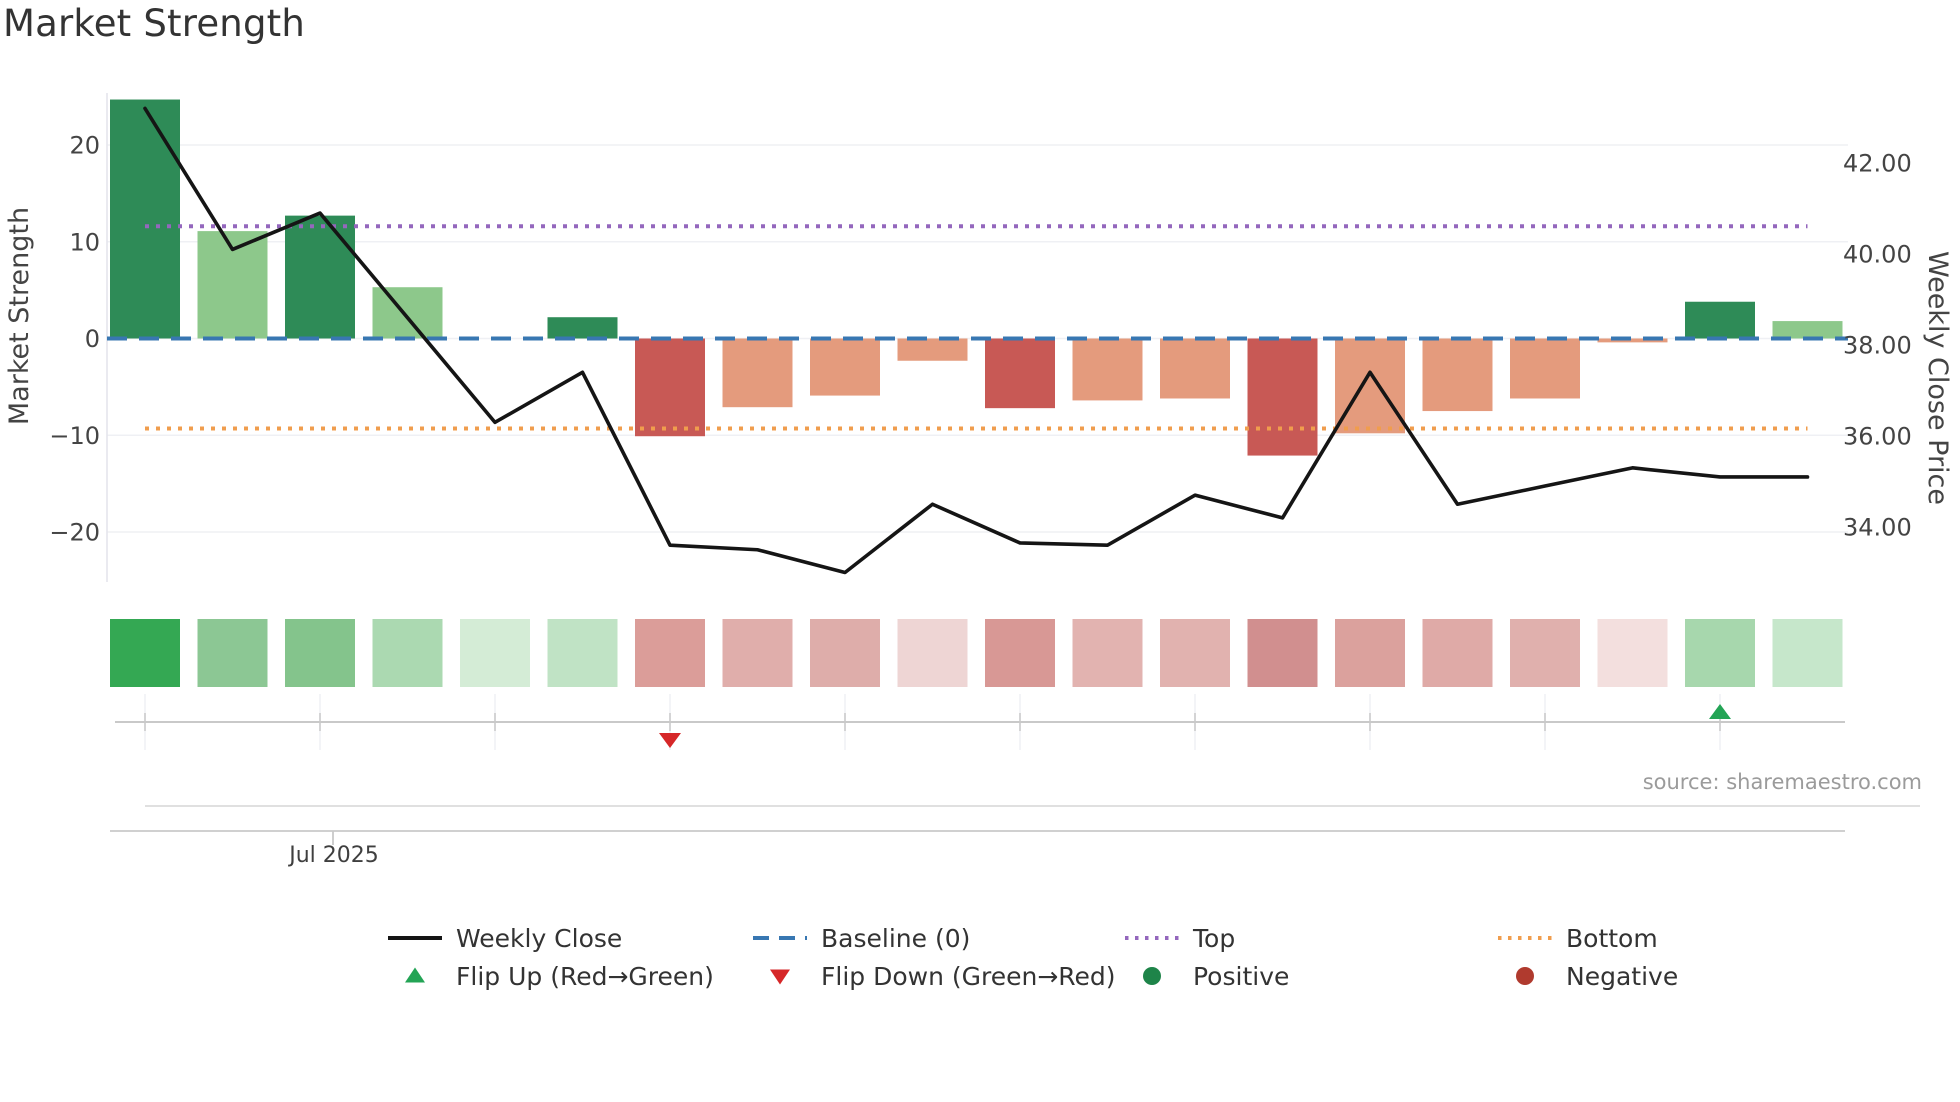 Image resolution: width=1960 pixels, height=1102 pixels. I want to click on weekly-close-line-icon, so click(415, 938).